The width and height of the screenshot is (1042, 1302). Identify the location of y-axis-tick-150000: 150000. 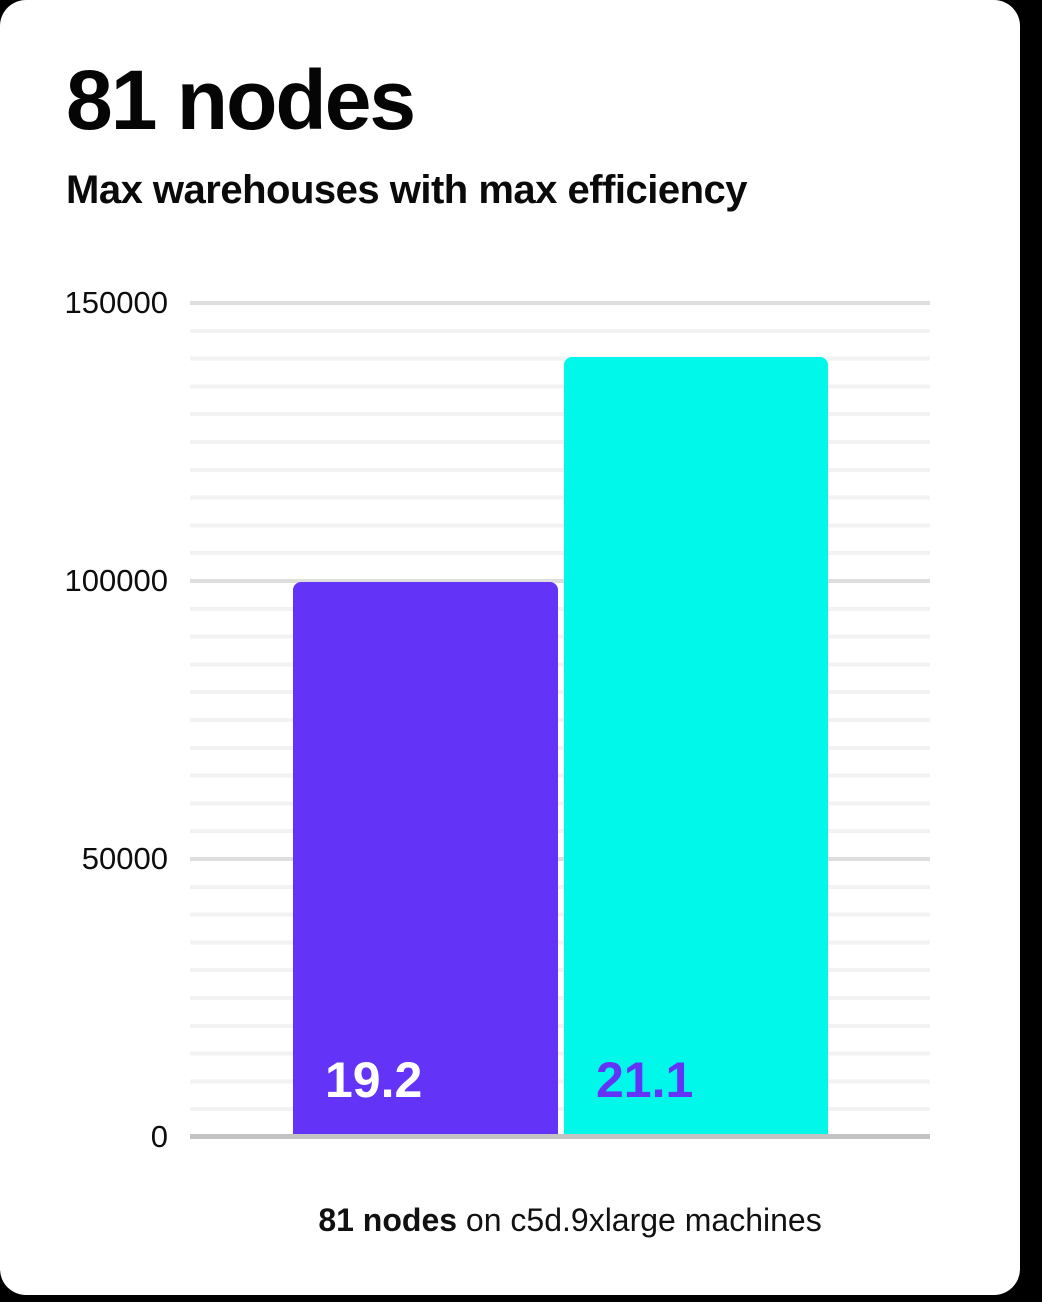
(116, 302).